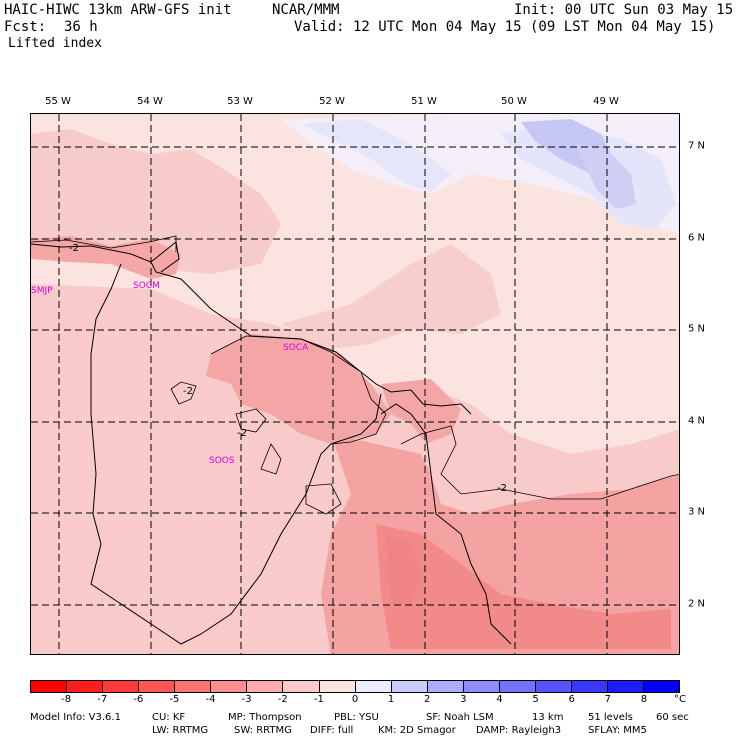 Image resolution: width=740 pixels, height=740 pixels. Describe the element at coordinates (680, 699) in the screenshot. I see `colorbar-unit: °C` at that location.